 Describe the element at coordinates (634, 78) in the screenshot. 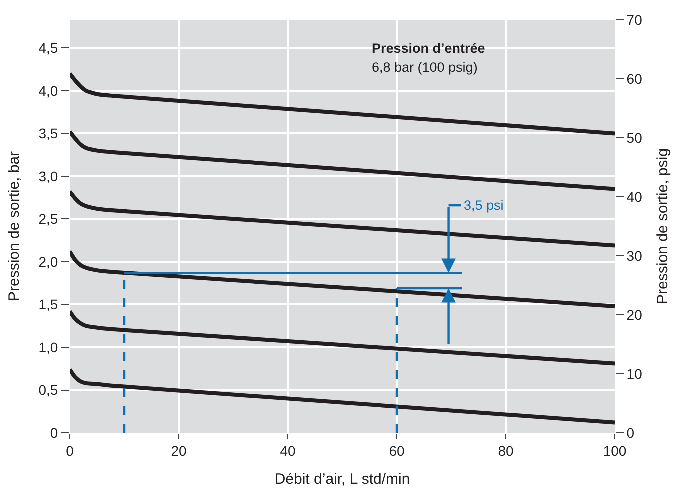

I see `y2-tick-label: 60` at that location.